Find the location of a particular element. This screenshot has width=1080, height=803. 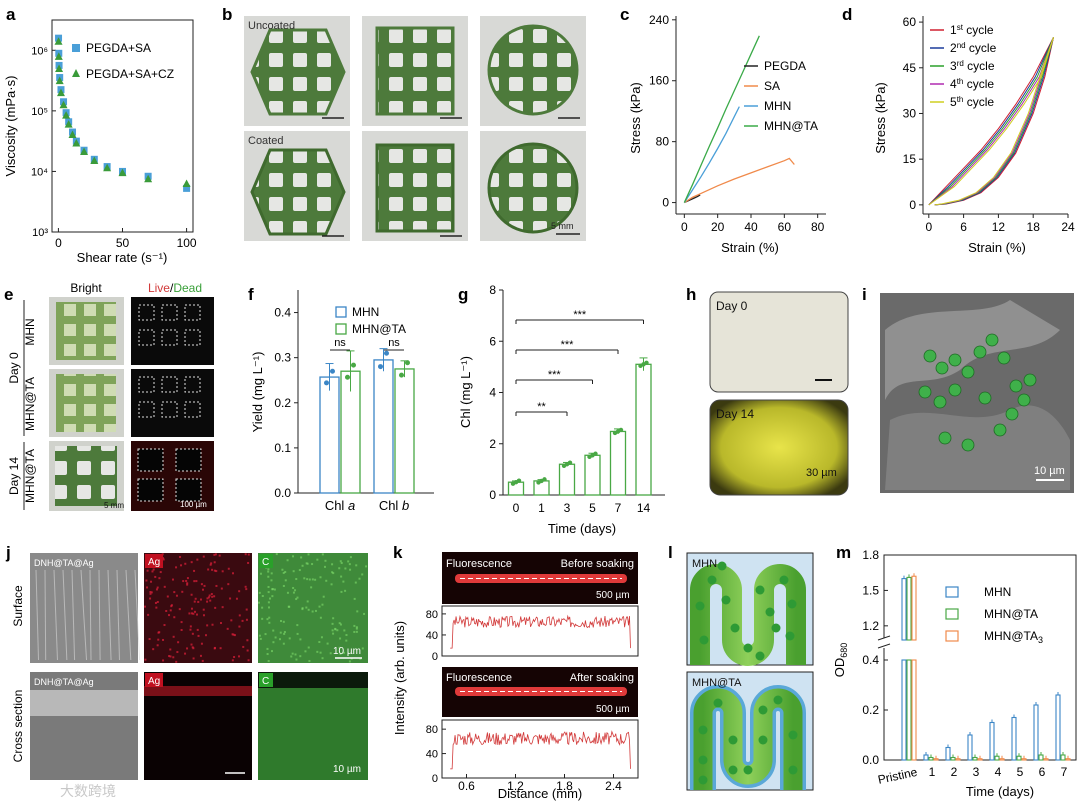

j-sem-crack is located at coordinates (128, 615).